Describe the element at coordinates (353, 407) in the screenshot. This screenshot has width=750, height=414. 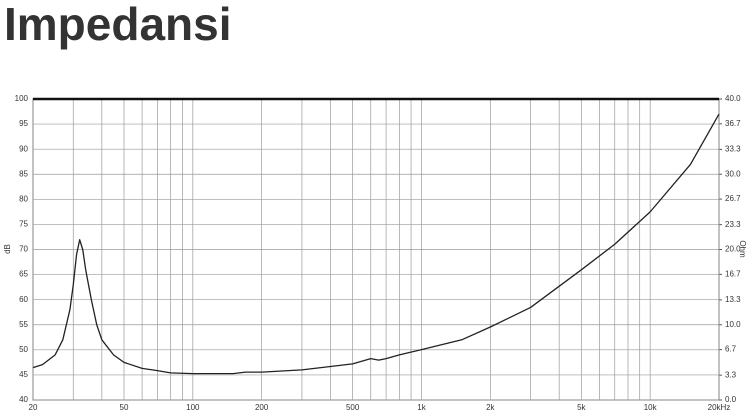
I see `x-tick-label: 500` at that location.